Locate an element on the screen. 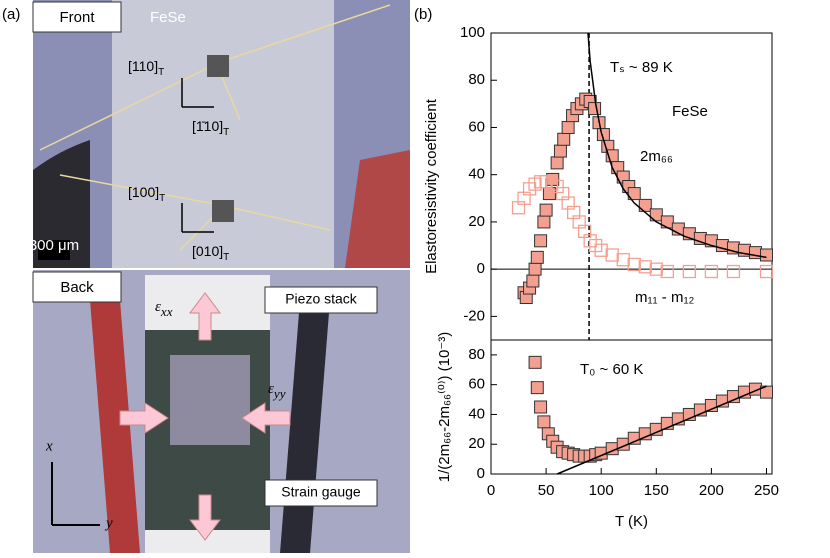 This screenshot has width=830, height=558. strain-arrows is located at coordinates (205, 416).